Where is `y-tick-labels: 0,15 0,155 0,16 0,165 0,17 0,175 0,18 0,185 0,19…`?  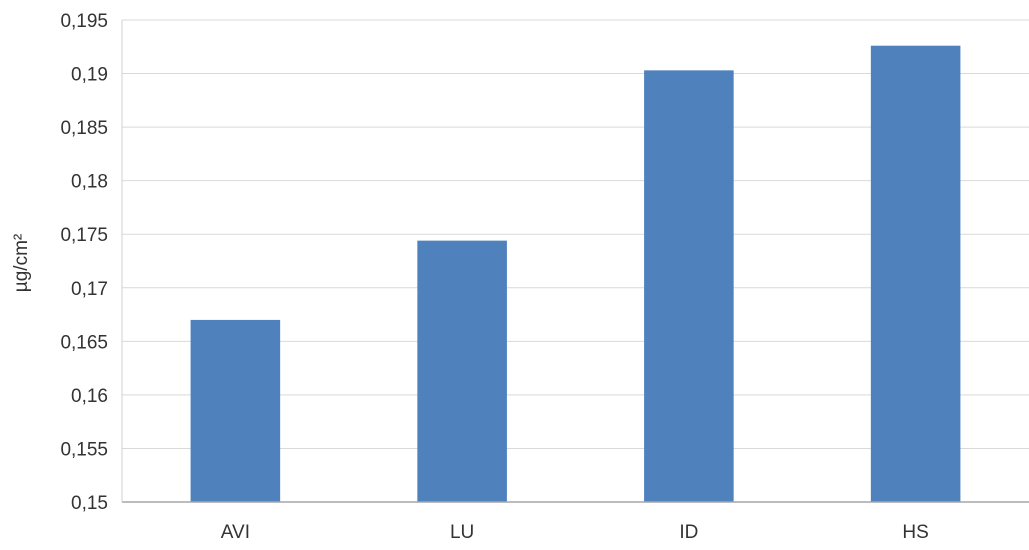
y-tick-labels: 0,15 0,155 0,16 0,165 0,17 0,175 0,18 0,185 0,19… is located at coordinates (84, 262).